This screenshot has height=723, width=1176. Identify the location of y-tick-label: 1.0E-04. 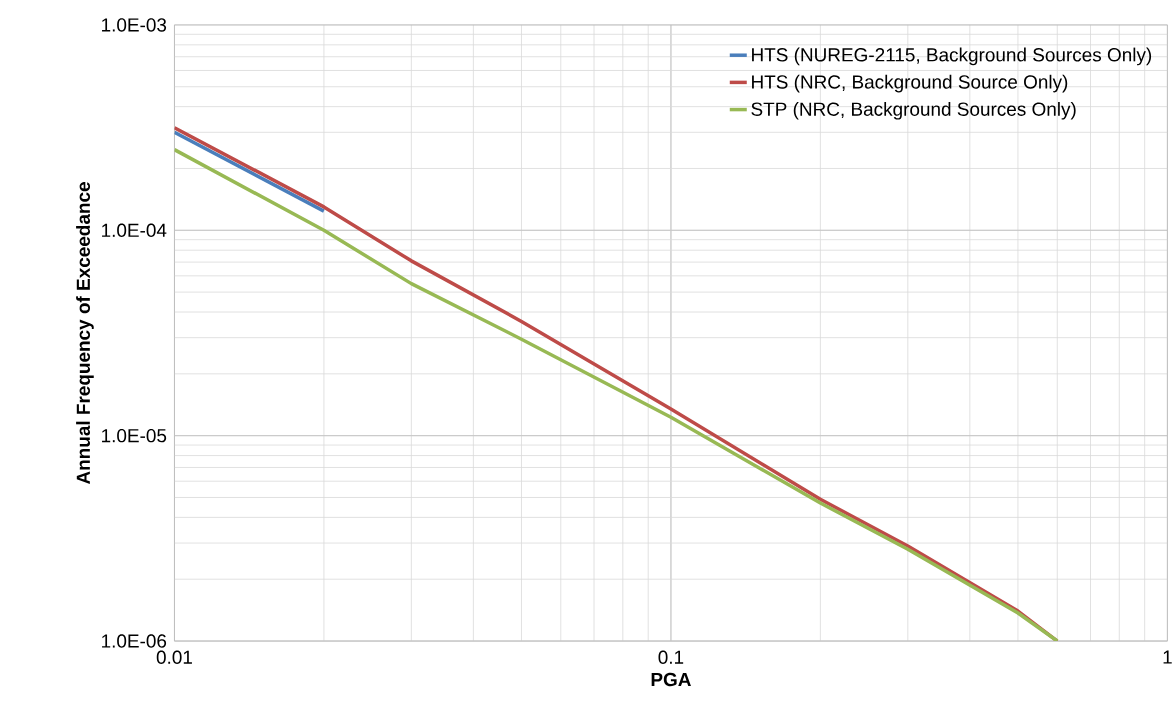
(134, 230).